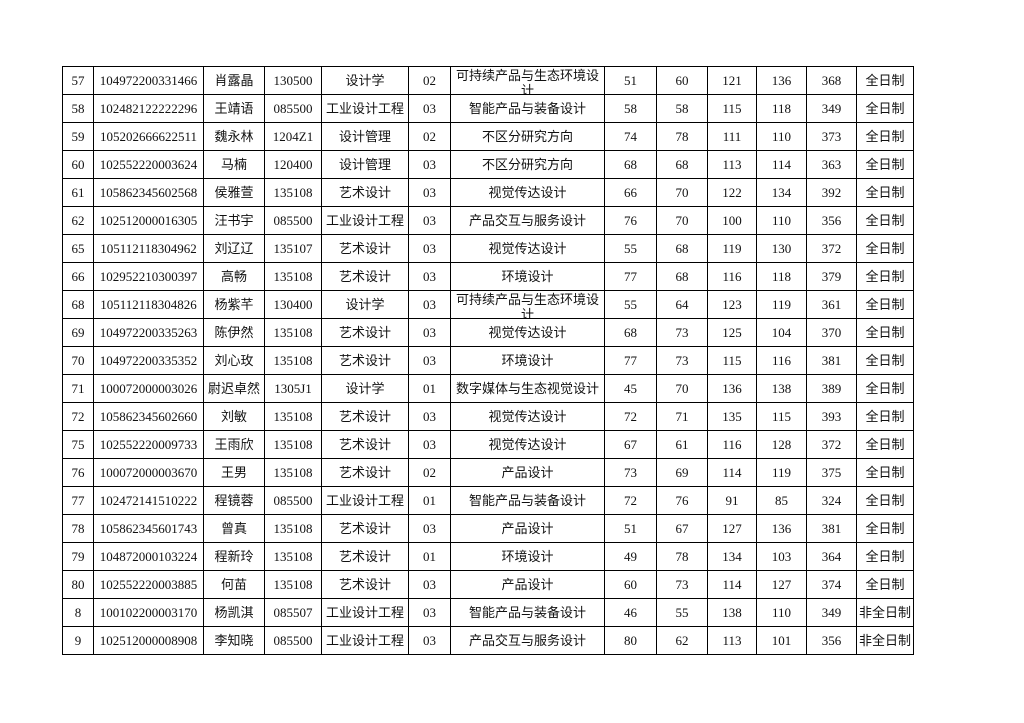  What do you see at coordinates (682, 528) in the screenshot?
I see `table-cell: 67` at bounding box center [682, 528].